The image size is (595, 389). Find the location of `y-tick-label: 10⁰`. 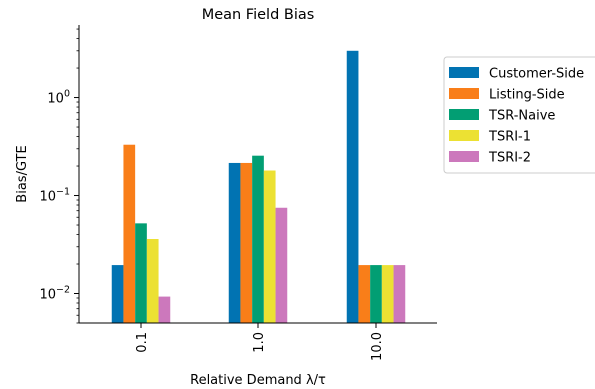

y-tick-label: 10⁰ is located at coordinates (58, 98).